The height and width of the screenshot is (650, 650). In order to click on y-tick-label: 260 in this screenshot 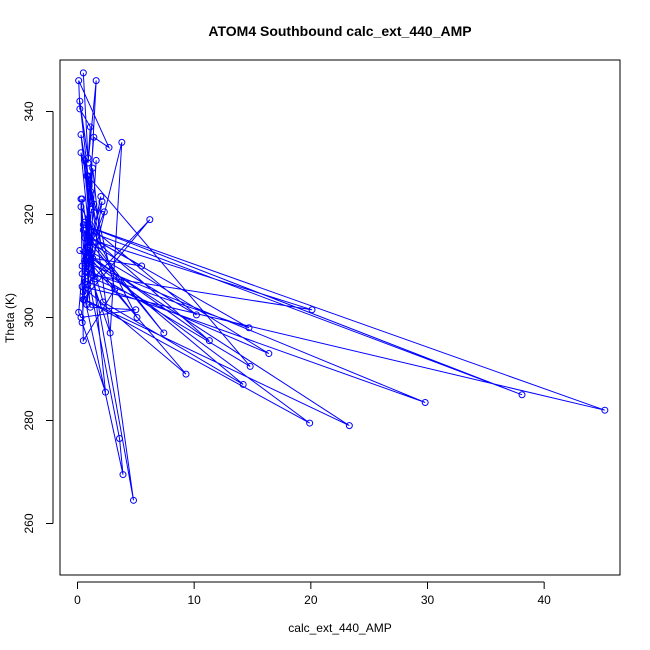, I will do `click(29, 523)`.